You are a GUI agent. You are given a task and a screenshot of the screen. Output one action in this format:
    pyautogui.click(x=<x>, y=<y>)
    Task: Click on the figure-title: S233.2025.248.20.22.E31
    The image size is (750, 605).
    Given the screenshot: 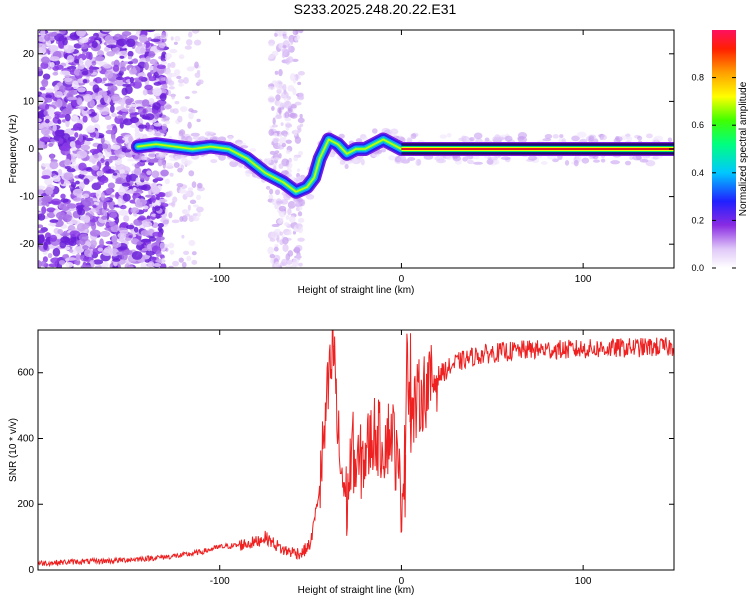 What is the action you would take?
    pyautogui.click(x=375, y=9)
    